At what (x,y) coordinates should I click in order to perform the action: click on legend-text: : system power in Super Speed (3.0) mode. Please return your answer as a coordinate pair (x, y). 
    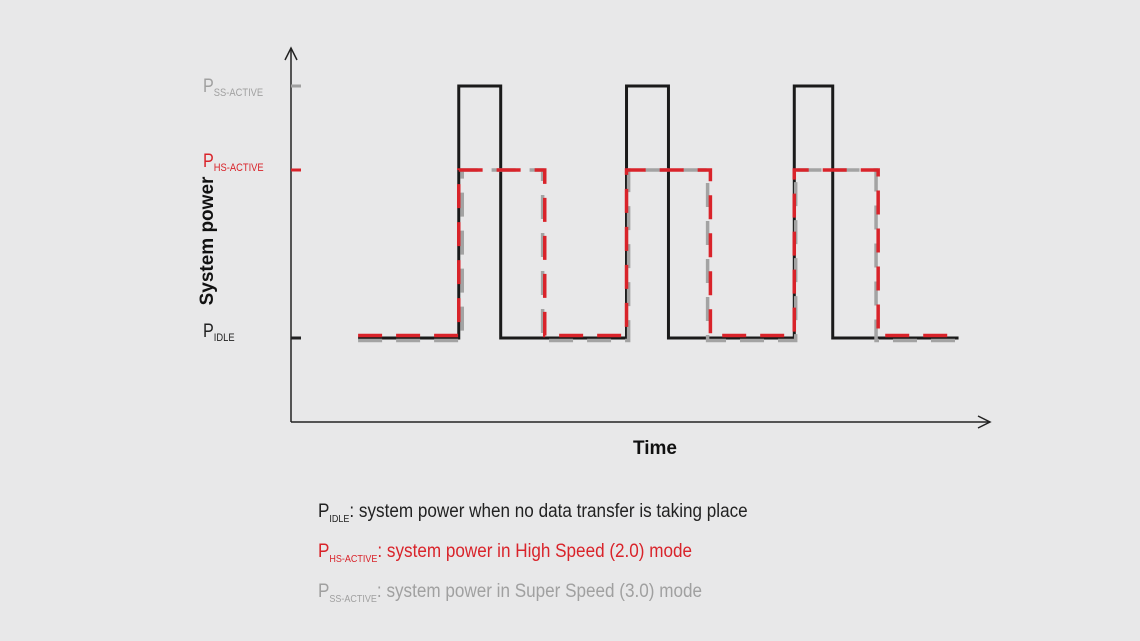
    Looking at the image, I should click on (539, 591).